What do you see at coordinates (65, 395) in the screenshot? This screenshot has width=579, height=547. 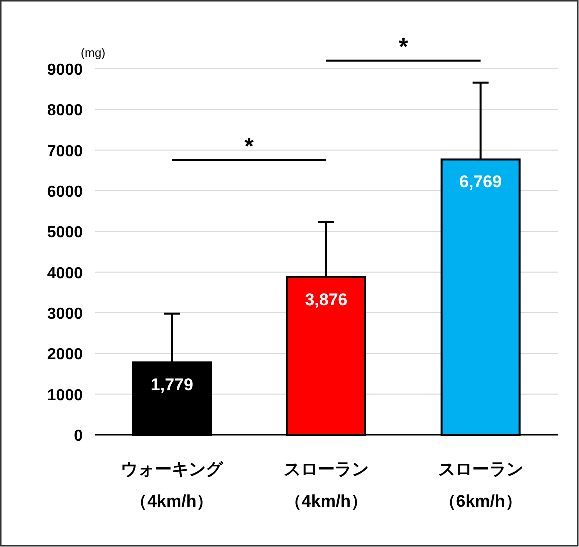 I see `y-tick-label: 1000` at bounding box center [65, 395].